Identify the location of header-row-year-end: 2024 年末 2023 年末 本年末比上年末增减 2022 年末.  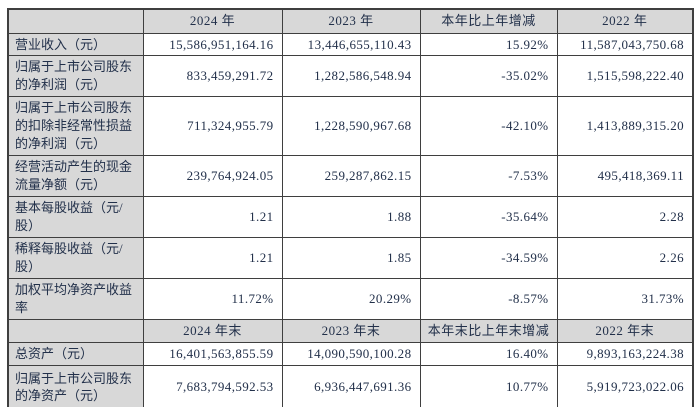
(350, 330).